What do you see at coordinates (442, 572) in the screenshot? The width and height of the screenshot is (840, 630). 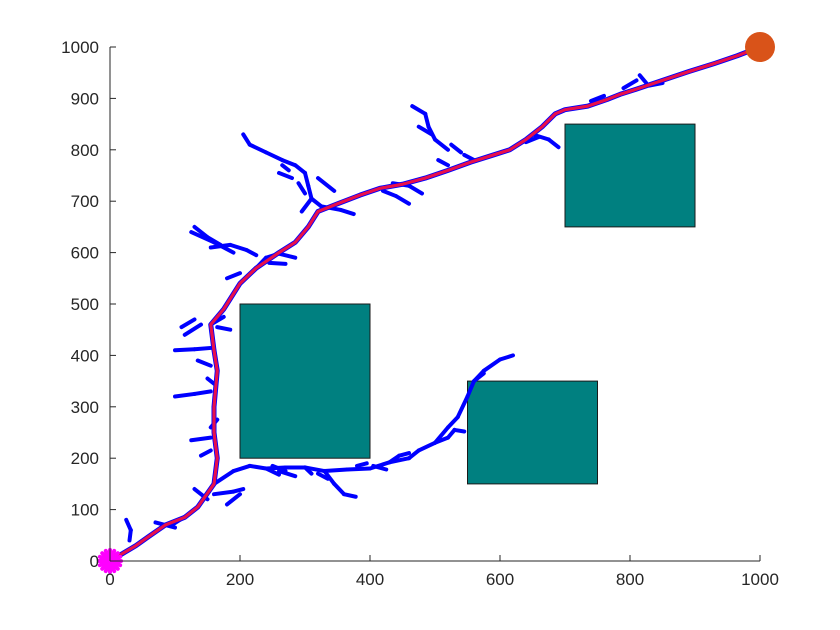 I see `x-ticks: 0 200 400 600 800 1000` at bounding box center [442, 572].